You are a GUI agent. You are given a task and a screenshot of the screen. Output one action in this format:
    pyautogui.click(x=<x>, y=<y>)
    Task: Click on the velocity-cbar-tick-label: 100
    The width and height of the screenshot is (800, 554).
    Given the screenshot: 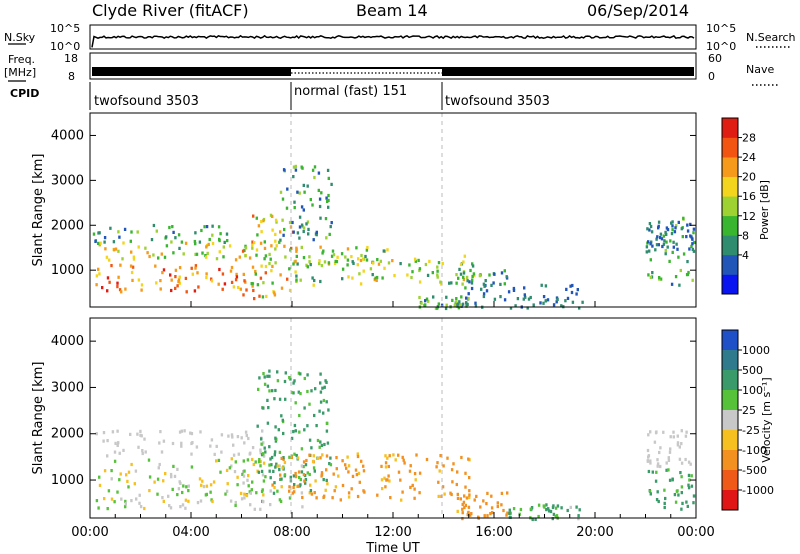 What is the action you would take?
    pyautogui.click(x=752, y=390)
    